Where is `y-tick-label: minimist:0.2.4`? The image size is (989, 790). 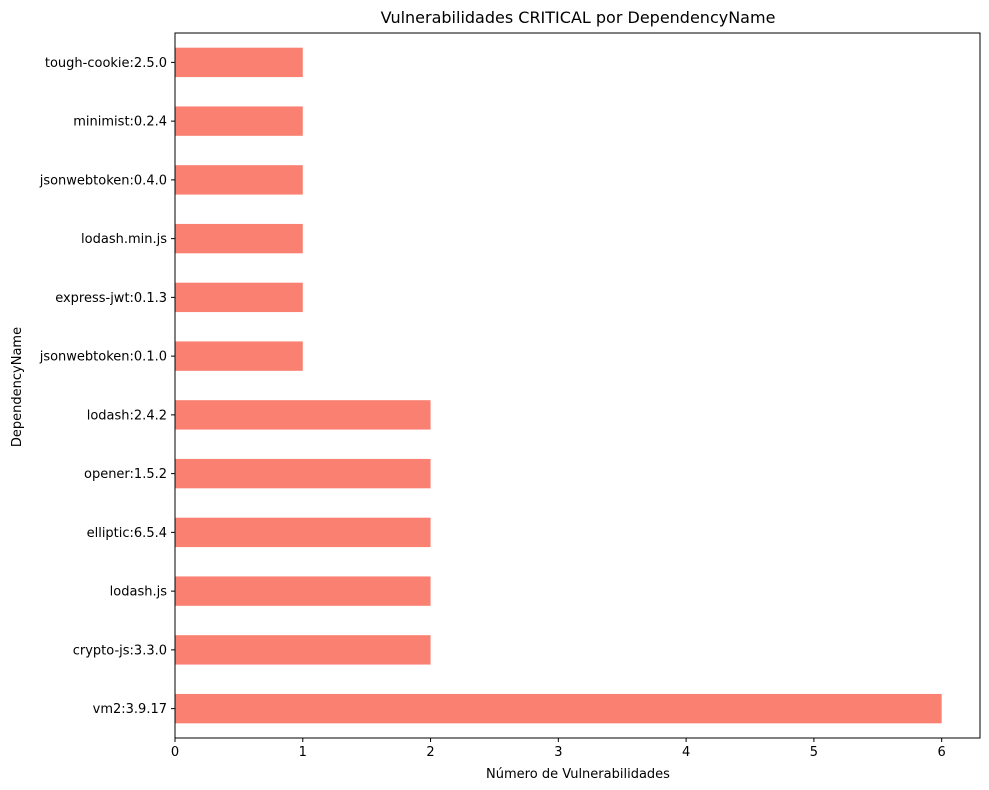
y-tick-label: minimist:0.2.4 is located at coordinates (120, 122).